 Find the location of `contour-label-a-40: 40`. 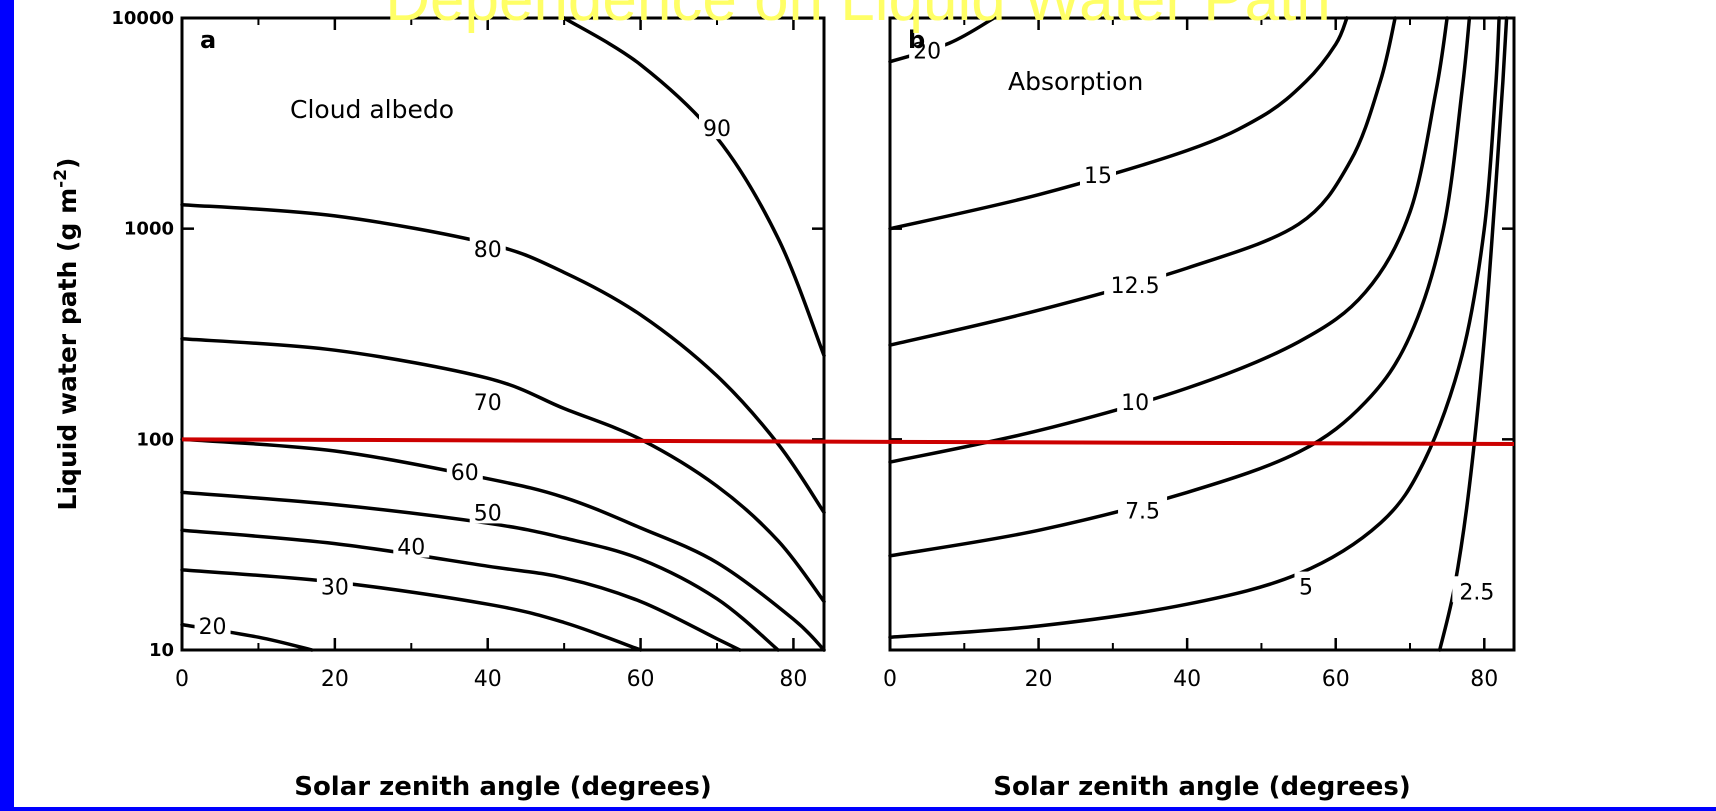

contour-label-a-40: 40 is located at coordinates (411, 547).